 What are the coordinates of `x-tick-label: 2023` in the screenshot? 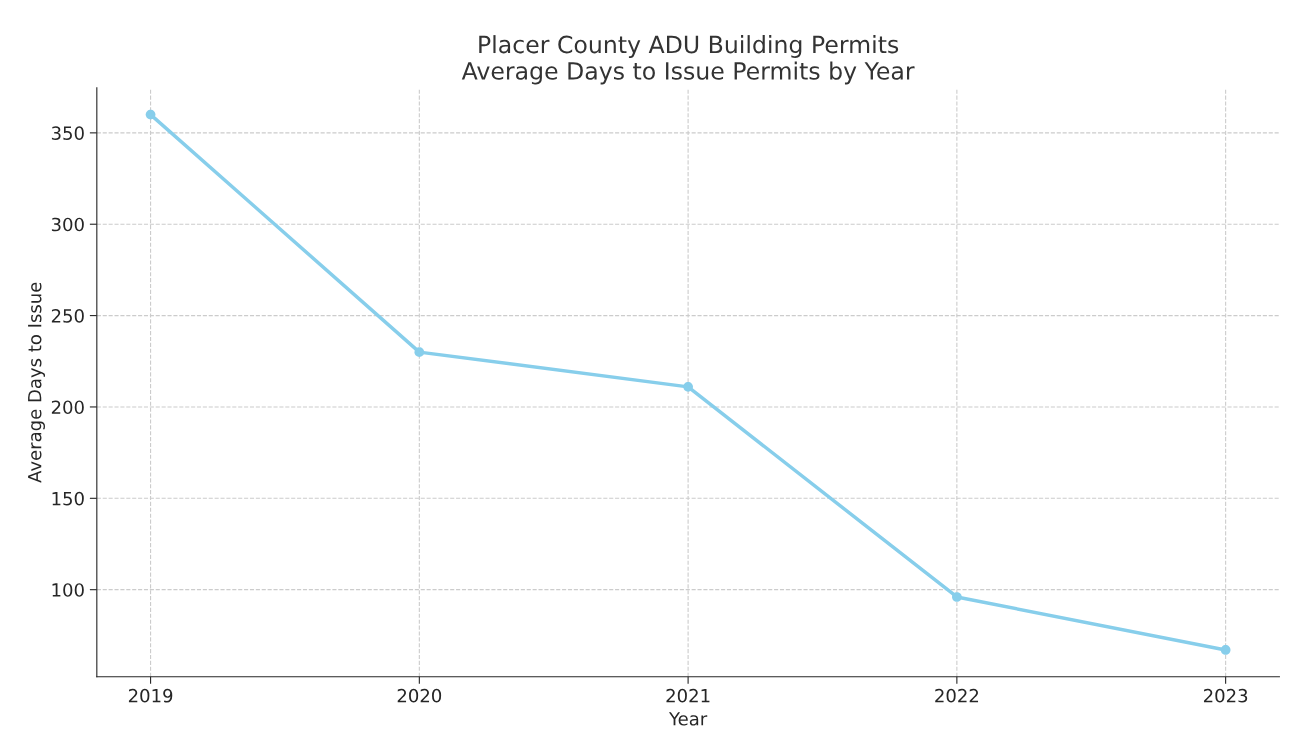 It's located at (1225, 695).